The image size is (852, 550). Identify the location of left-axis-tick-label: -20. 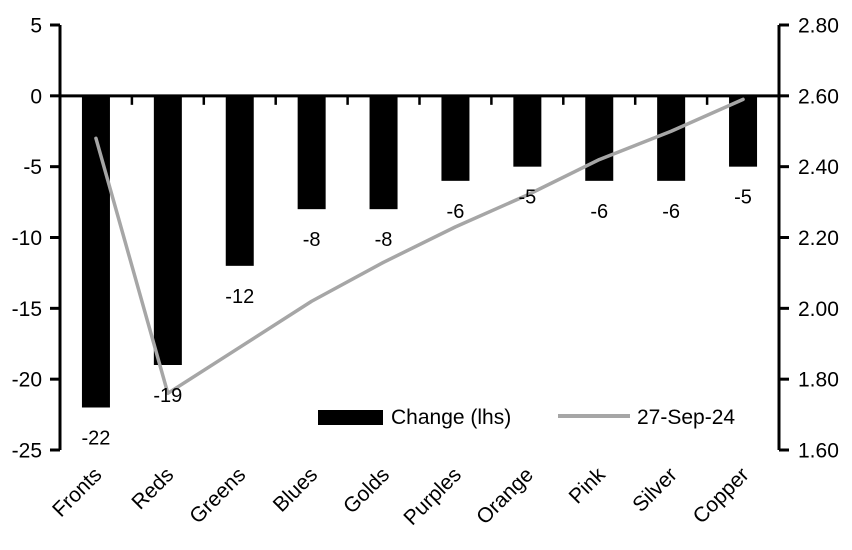
(27, 380).